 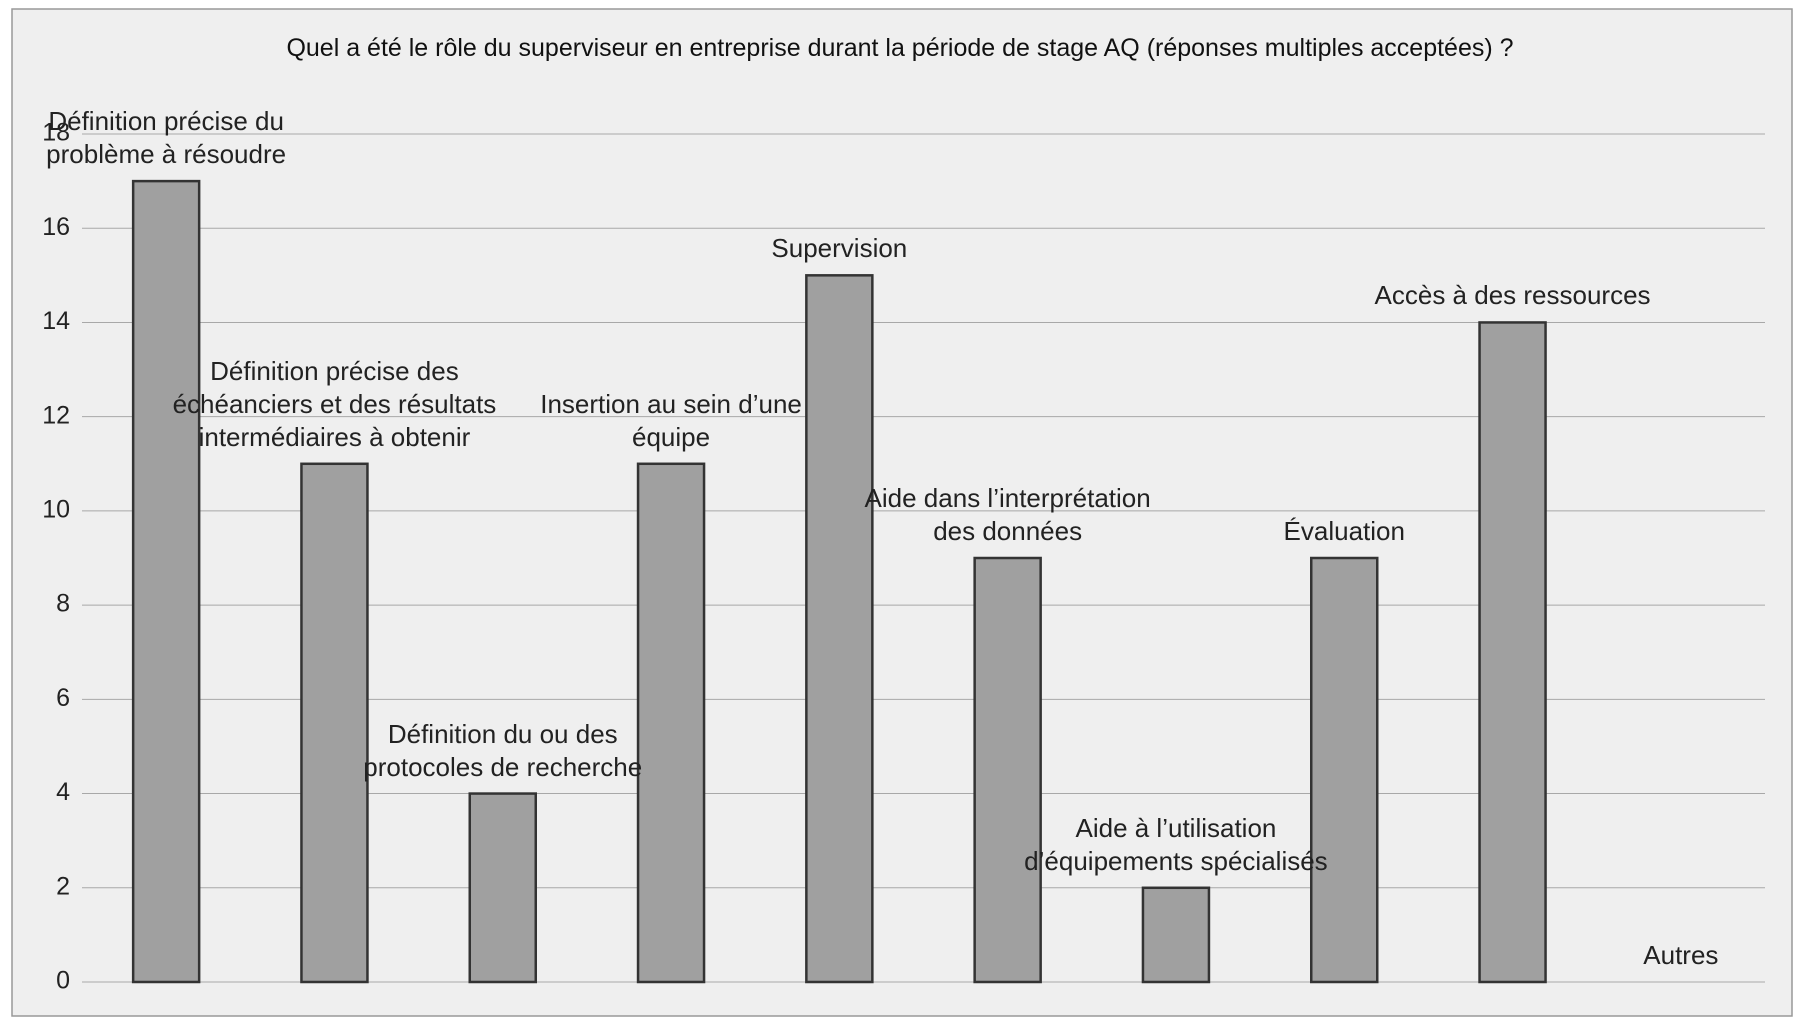 I want to click on y-tick-label: 6, so click(x=63, y=698).